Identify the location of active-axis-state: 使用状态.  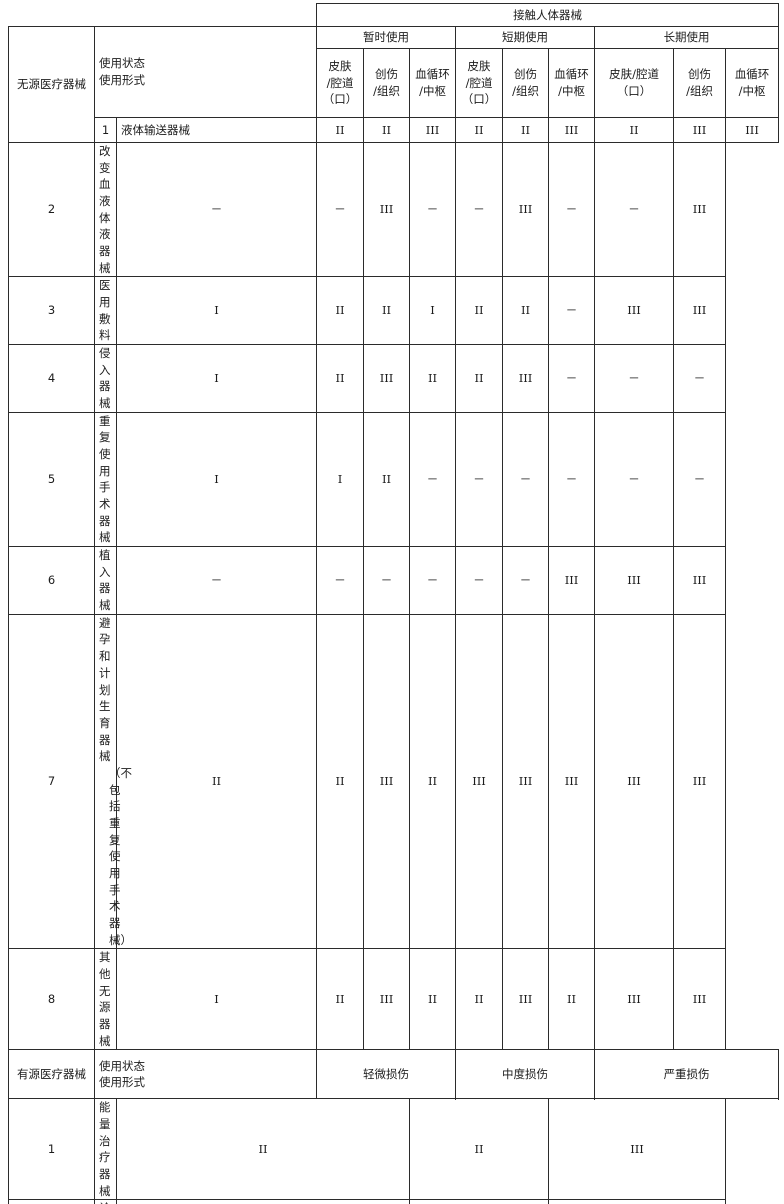
(122, 1065).